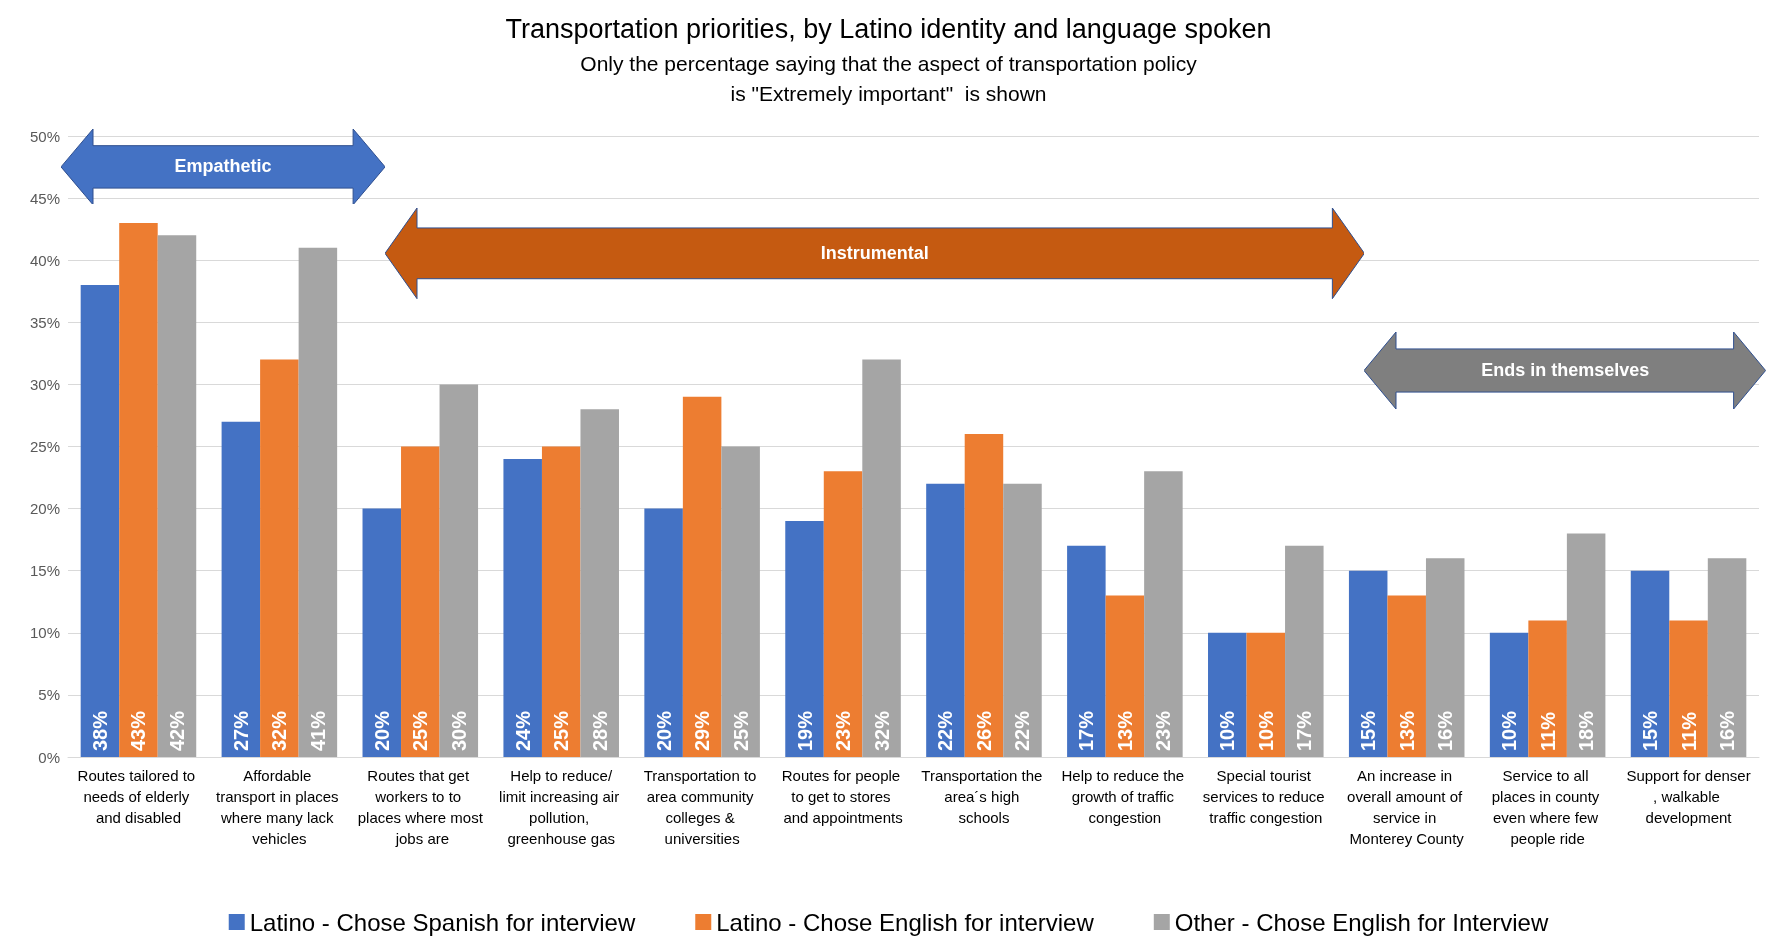  Describe the element at coordinates (44, 322) in the screenshot. I see `y-tick-label: 35%` at that location.